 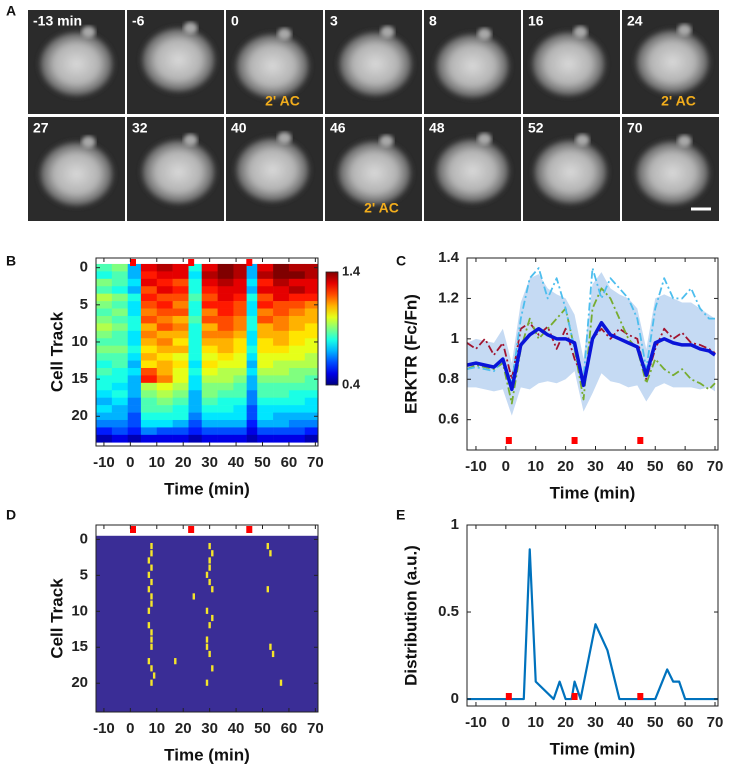 What do you see at coordinates (536, 21) in the screenshot?
I see `frame-time: 16` at bounding box center [536, 21].